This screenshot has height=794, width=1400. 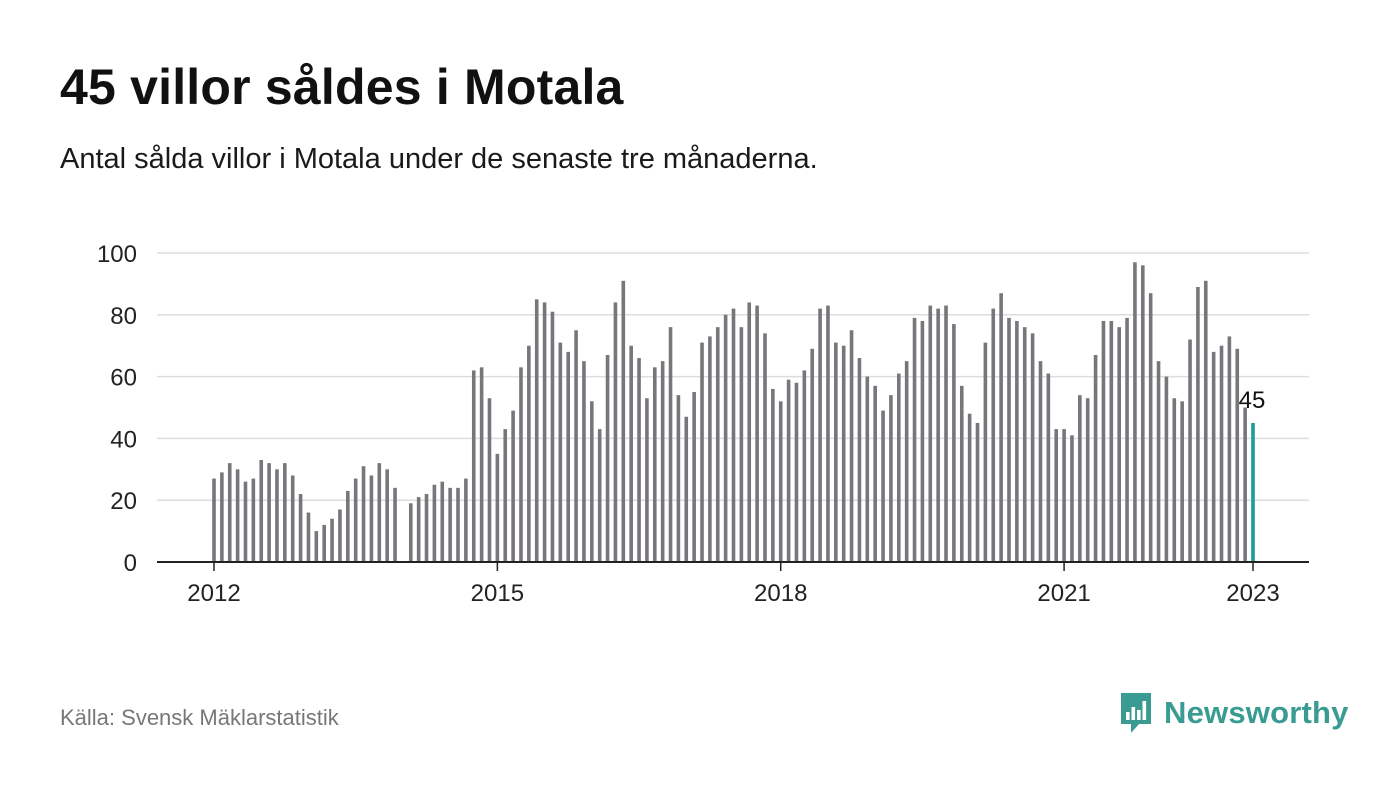 I want to click on newsworthy-logo: Newsworthy, so click(x=1233, y=713).